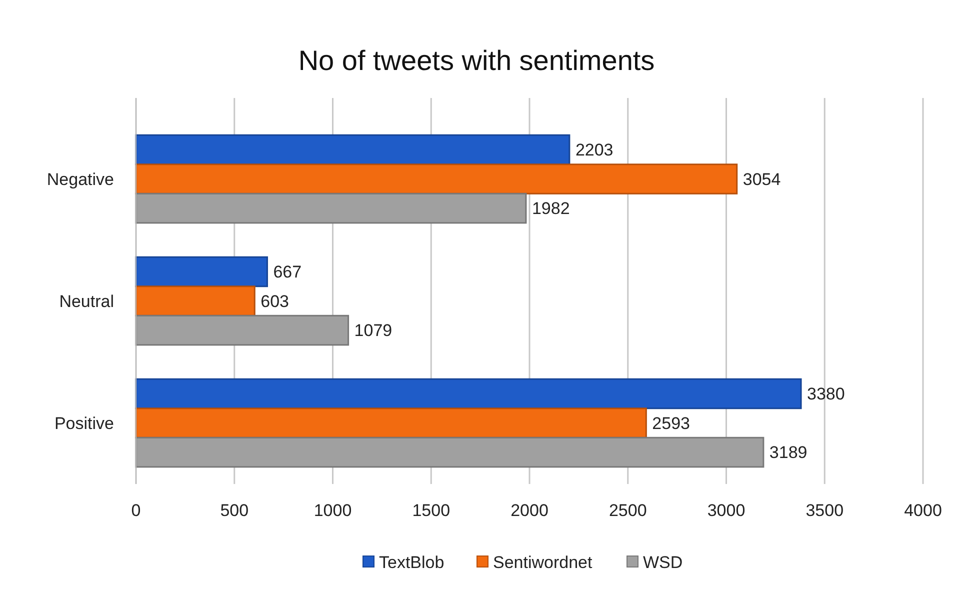 The width and height of the screenshot is (953, 602). Describe the element at coordinates (476, 60) in the screenshot. I see `chart-title: No of tweets with sentiments` at that location.